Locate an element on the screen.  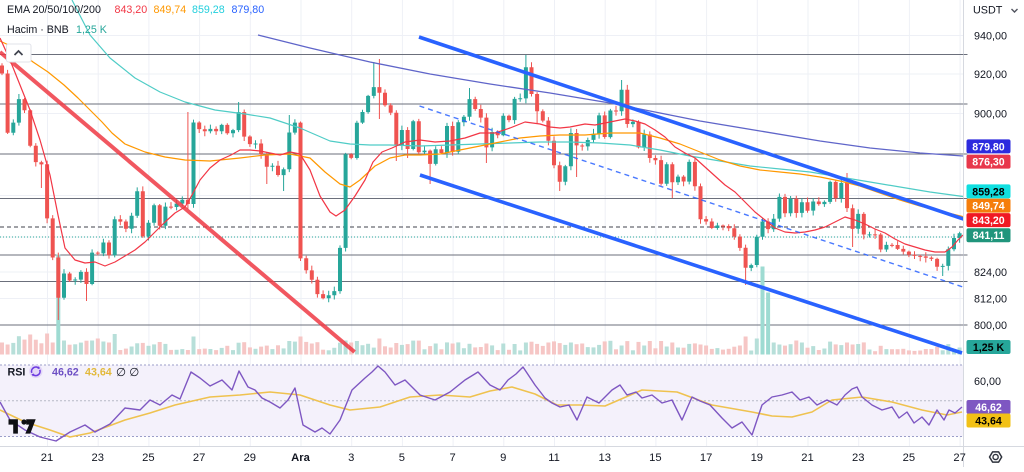
svg-text: 17 is located at coordinates (706, 458).